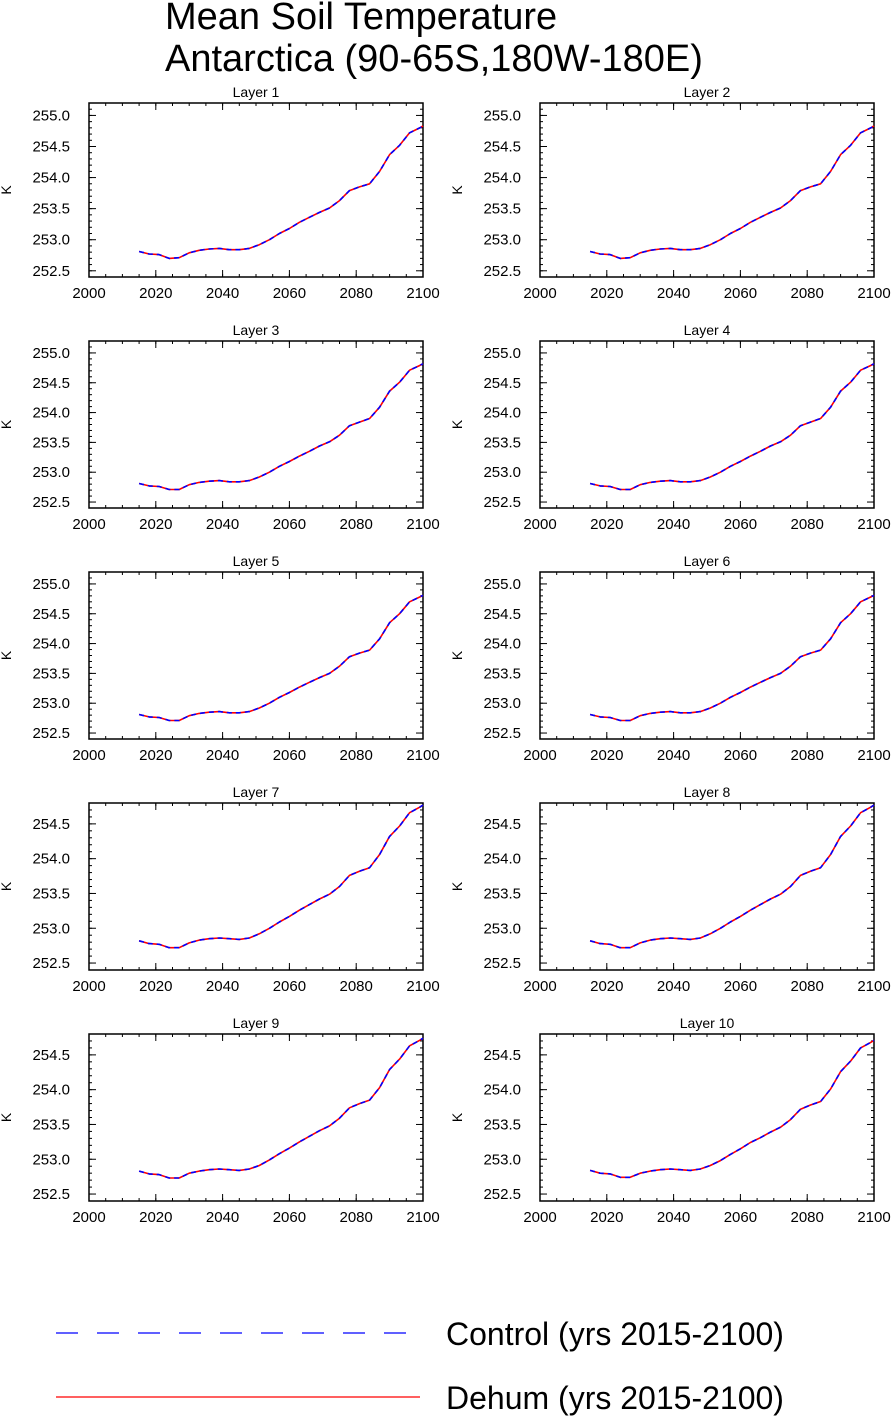 This screenshot has height=1418, width=892. Describe the element at coordinates (707, 561) in the screenshot. I see `panel-title: Layer 6` at that location.